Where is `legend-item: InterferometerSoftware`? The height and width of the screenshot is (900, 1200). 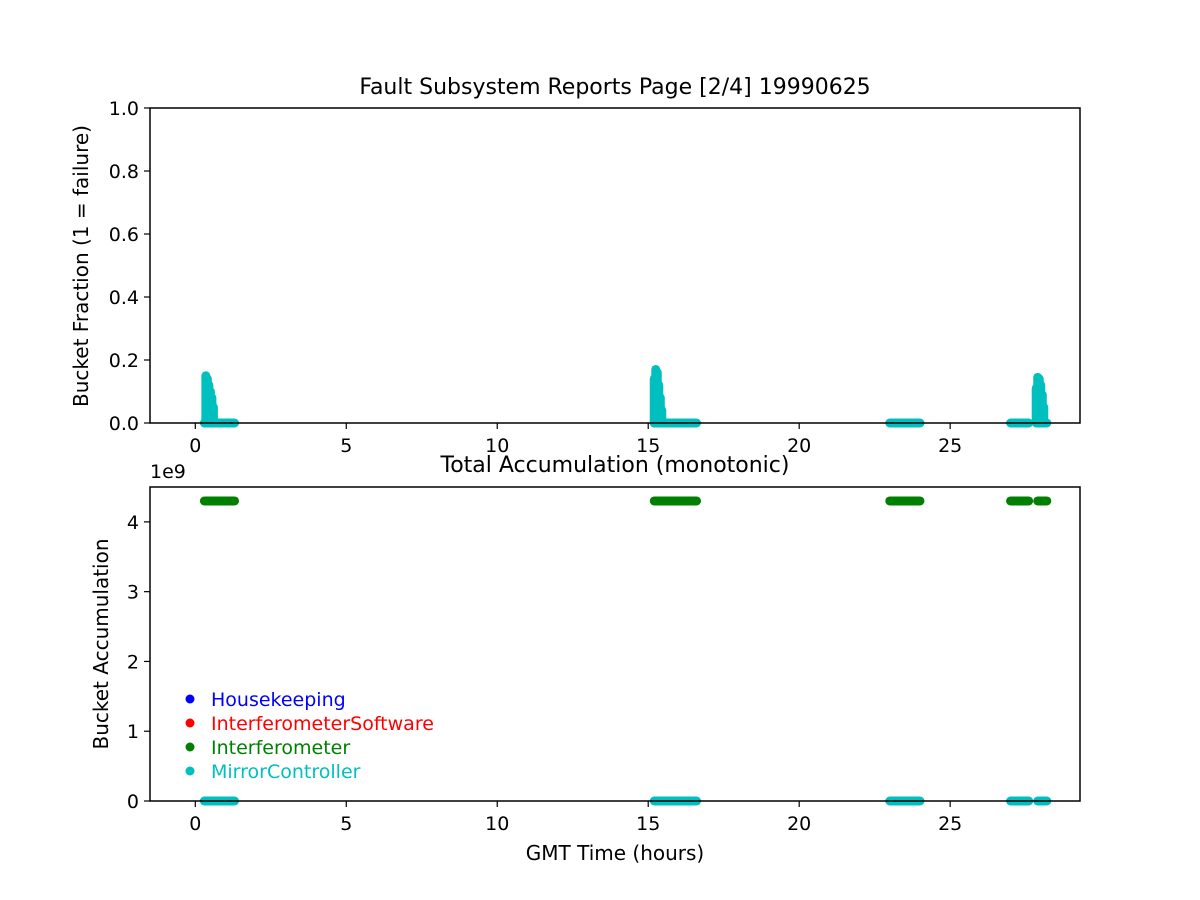 legend-item: InterferometerSoftware is located at coordinates (309, 724).